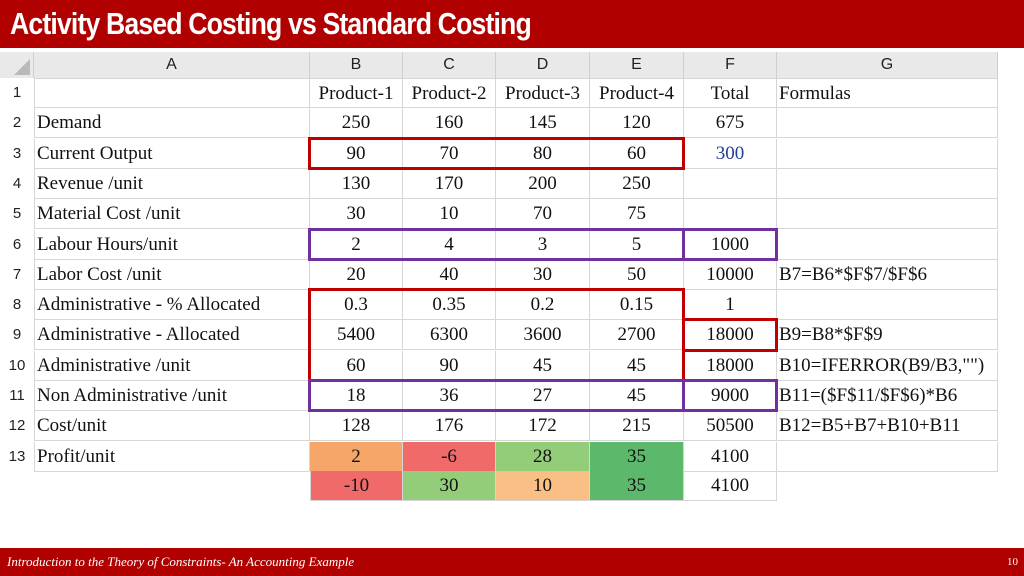 Image resolution: width=1024 pixels, height=576 pixels. Describe the element at coordinates (887, 183) in the screenshot. I see `cell-g4` at that location.